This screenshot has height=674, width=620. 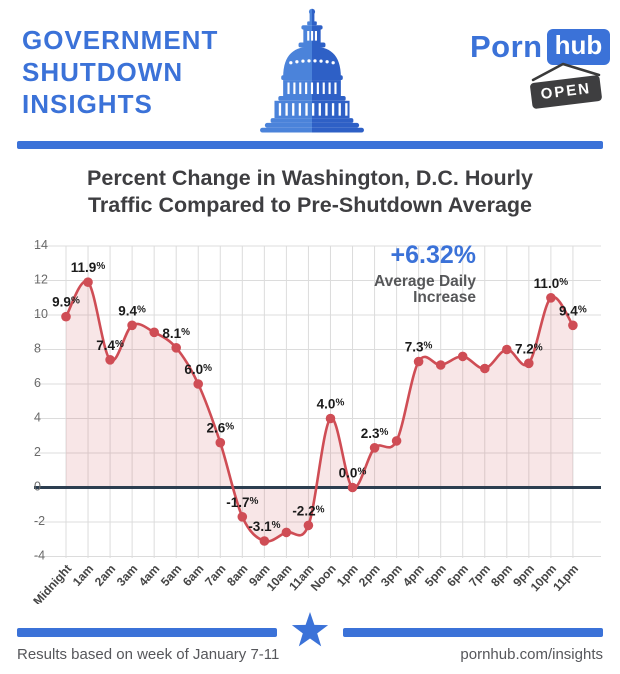 What do you see at coordinates (105, 575) in the screenshot?
I see `x-axis-tick-label: 2am` at bounding box center [105, 575].